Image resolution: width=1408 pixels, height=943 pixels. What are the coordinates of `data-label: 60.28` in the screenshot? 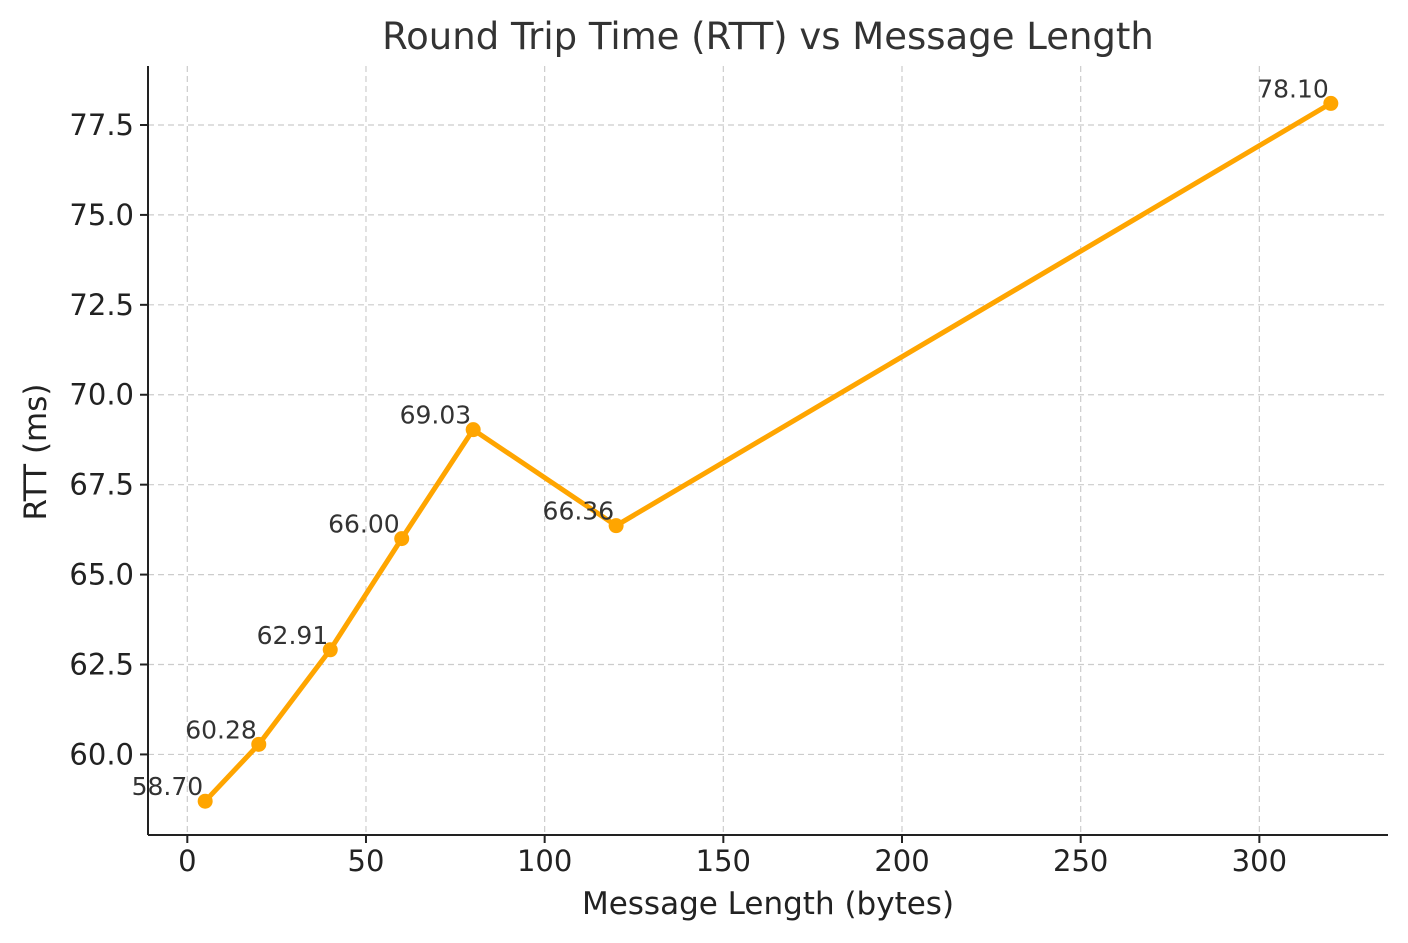 It's located at (221, 729).